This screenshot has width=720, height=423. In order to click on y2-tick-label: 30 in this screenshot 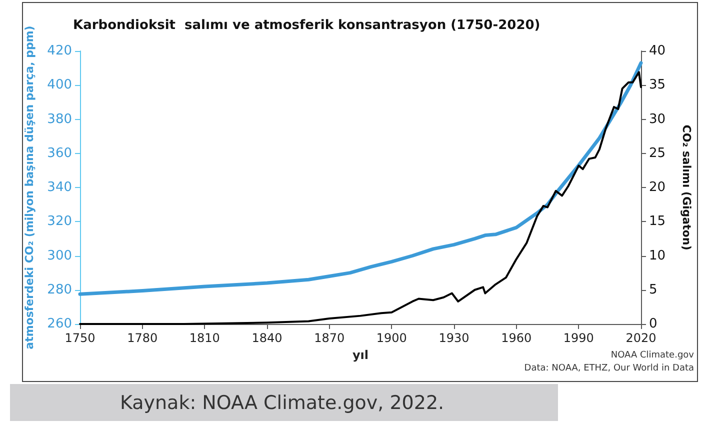, I will do `click(657, 119)`.